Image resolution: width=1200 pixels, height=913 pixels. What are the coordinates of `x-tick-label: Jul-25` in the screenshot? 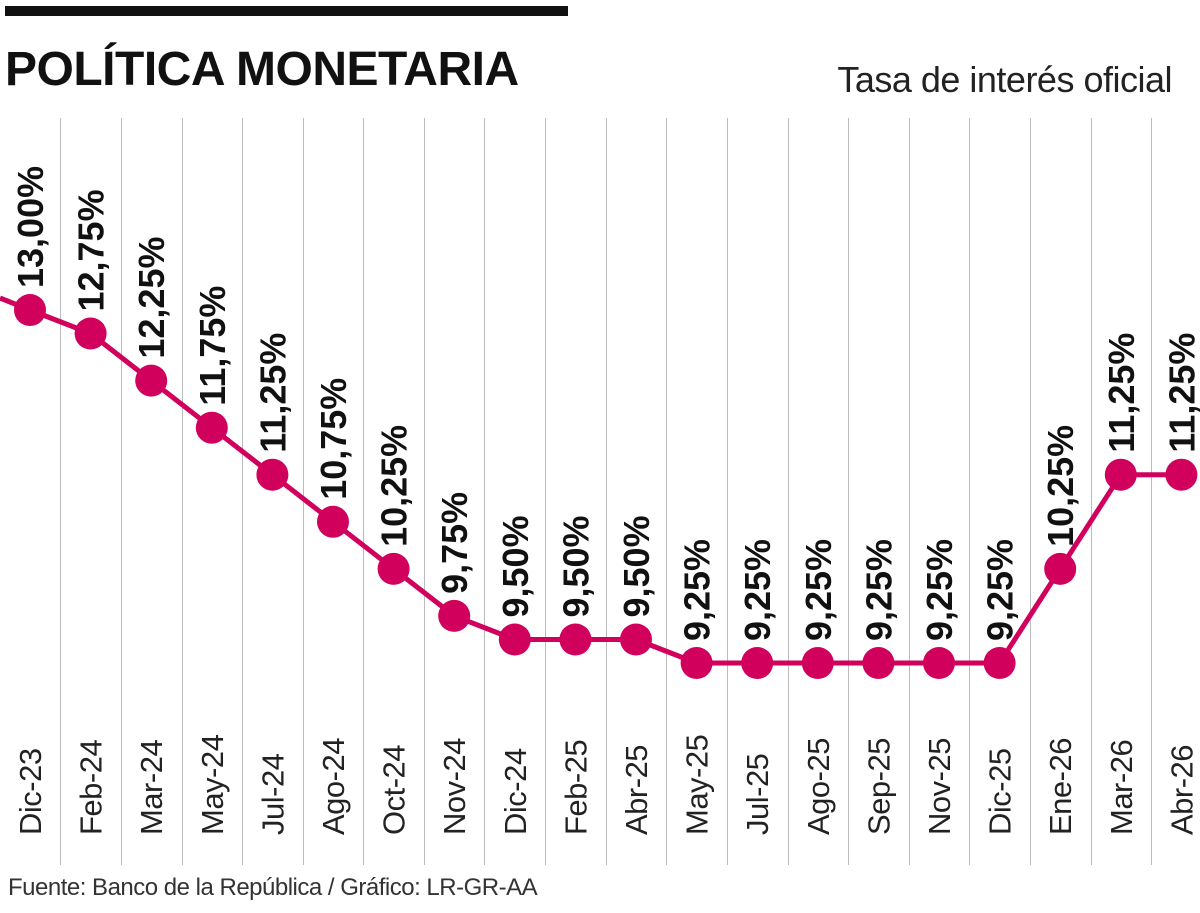 It's located at (757, 794).